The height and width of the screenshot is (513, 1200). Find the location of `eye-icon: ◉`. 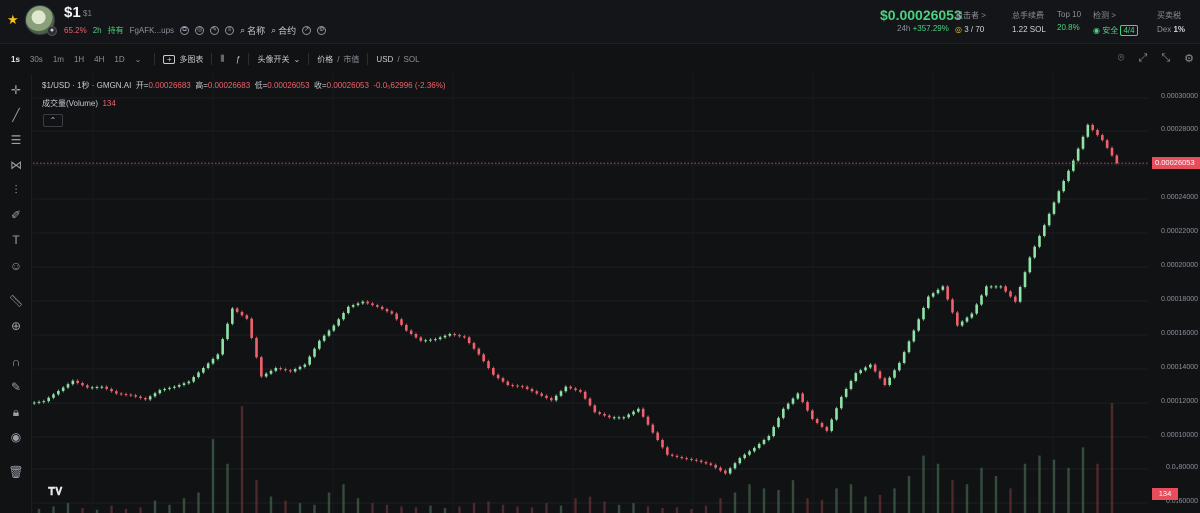

eye-icon: ◉ is located at coordinates (16, 437).